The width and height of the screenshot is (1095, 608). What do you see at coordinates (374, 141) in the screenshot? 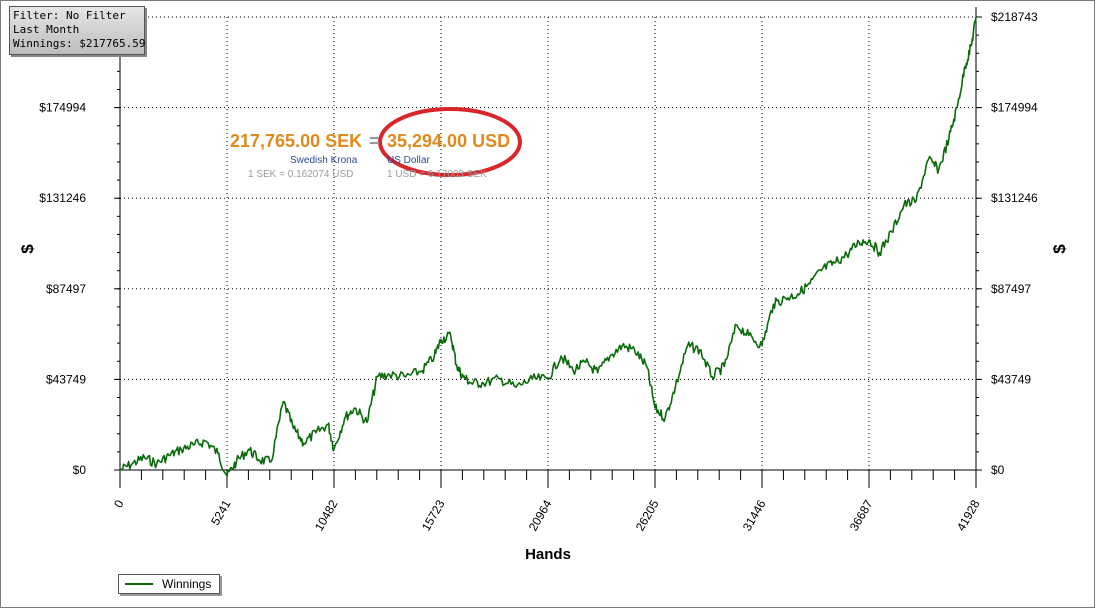
I see `converter-equals: =` at bounding box center [374, 141].